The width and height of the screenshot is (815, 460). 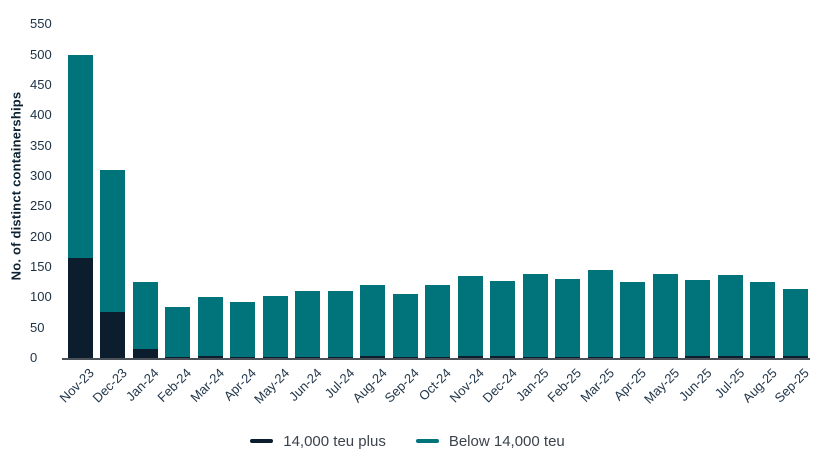 What do you see at coordinates (41, 84) in the screenshot?
I see `y-tick-label-450: 450` at bounding box center [41, 84].